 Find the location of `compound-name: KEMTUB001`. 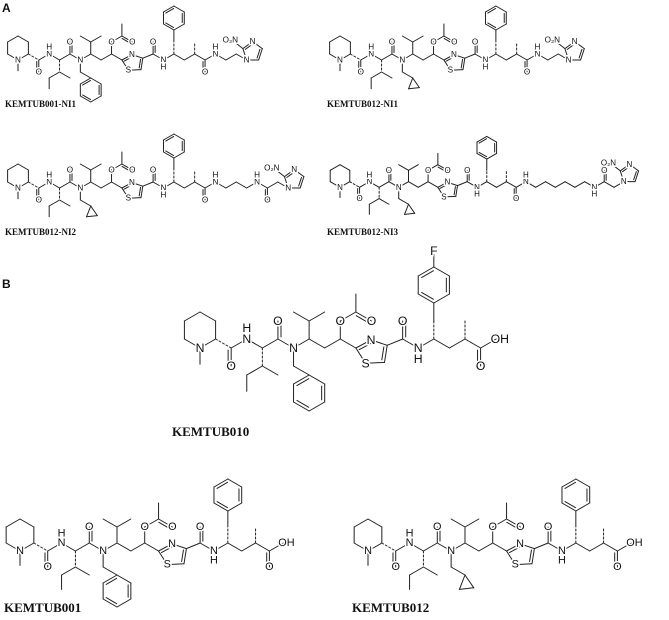

compound-name: KEMTUB001 is located at coordinates (42, 607).